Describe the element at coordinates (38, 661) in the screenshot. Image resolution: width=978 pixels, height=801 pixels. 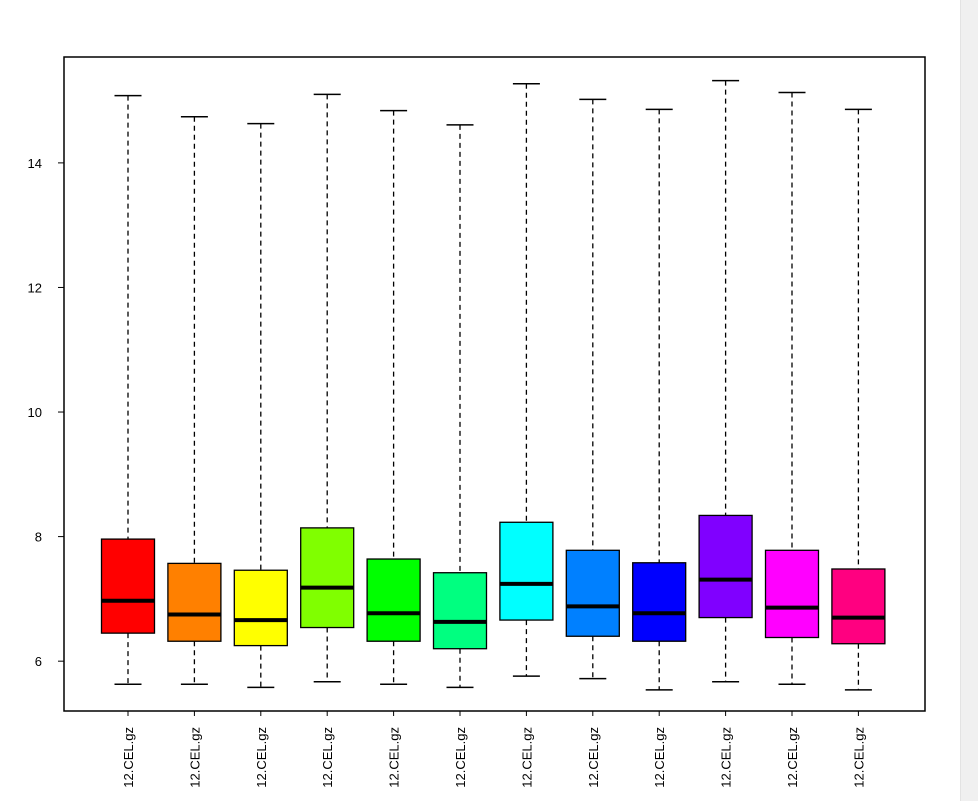
I see `y-tick-label: 6` at that location.